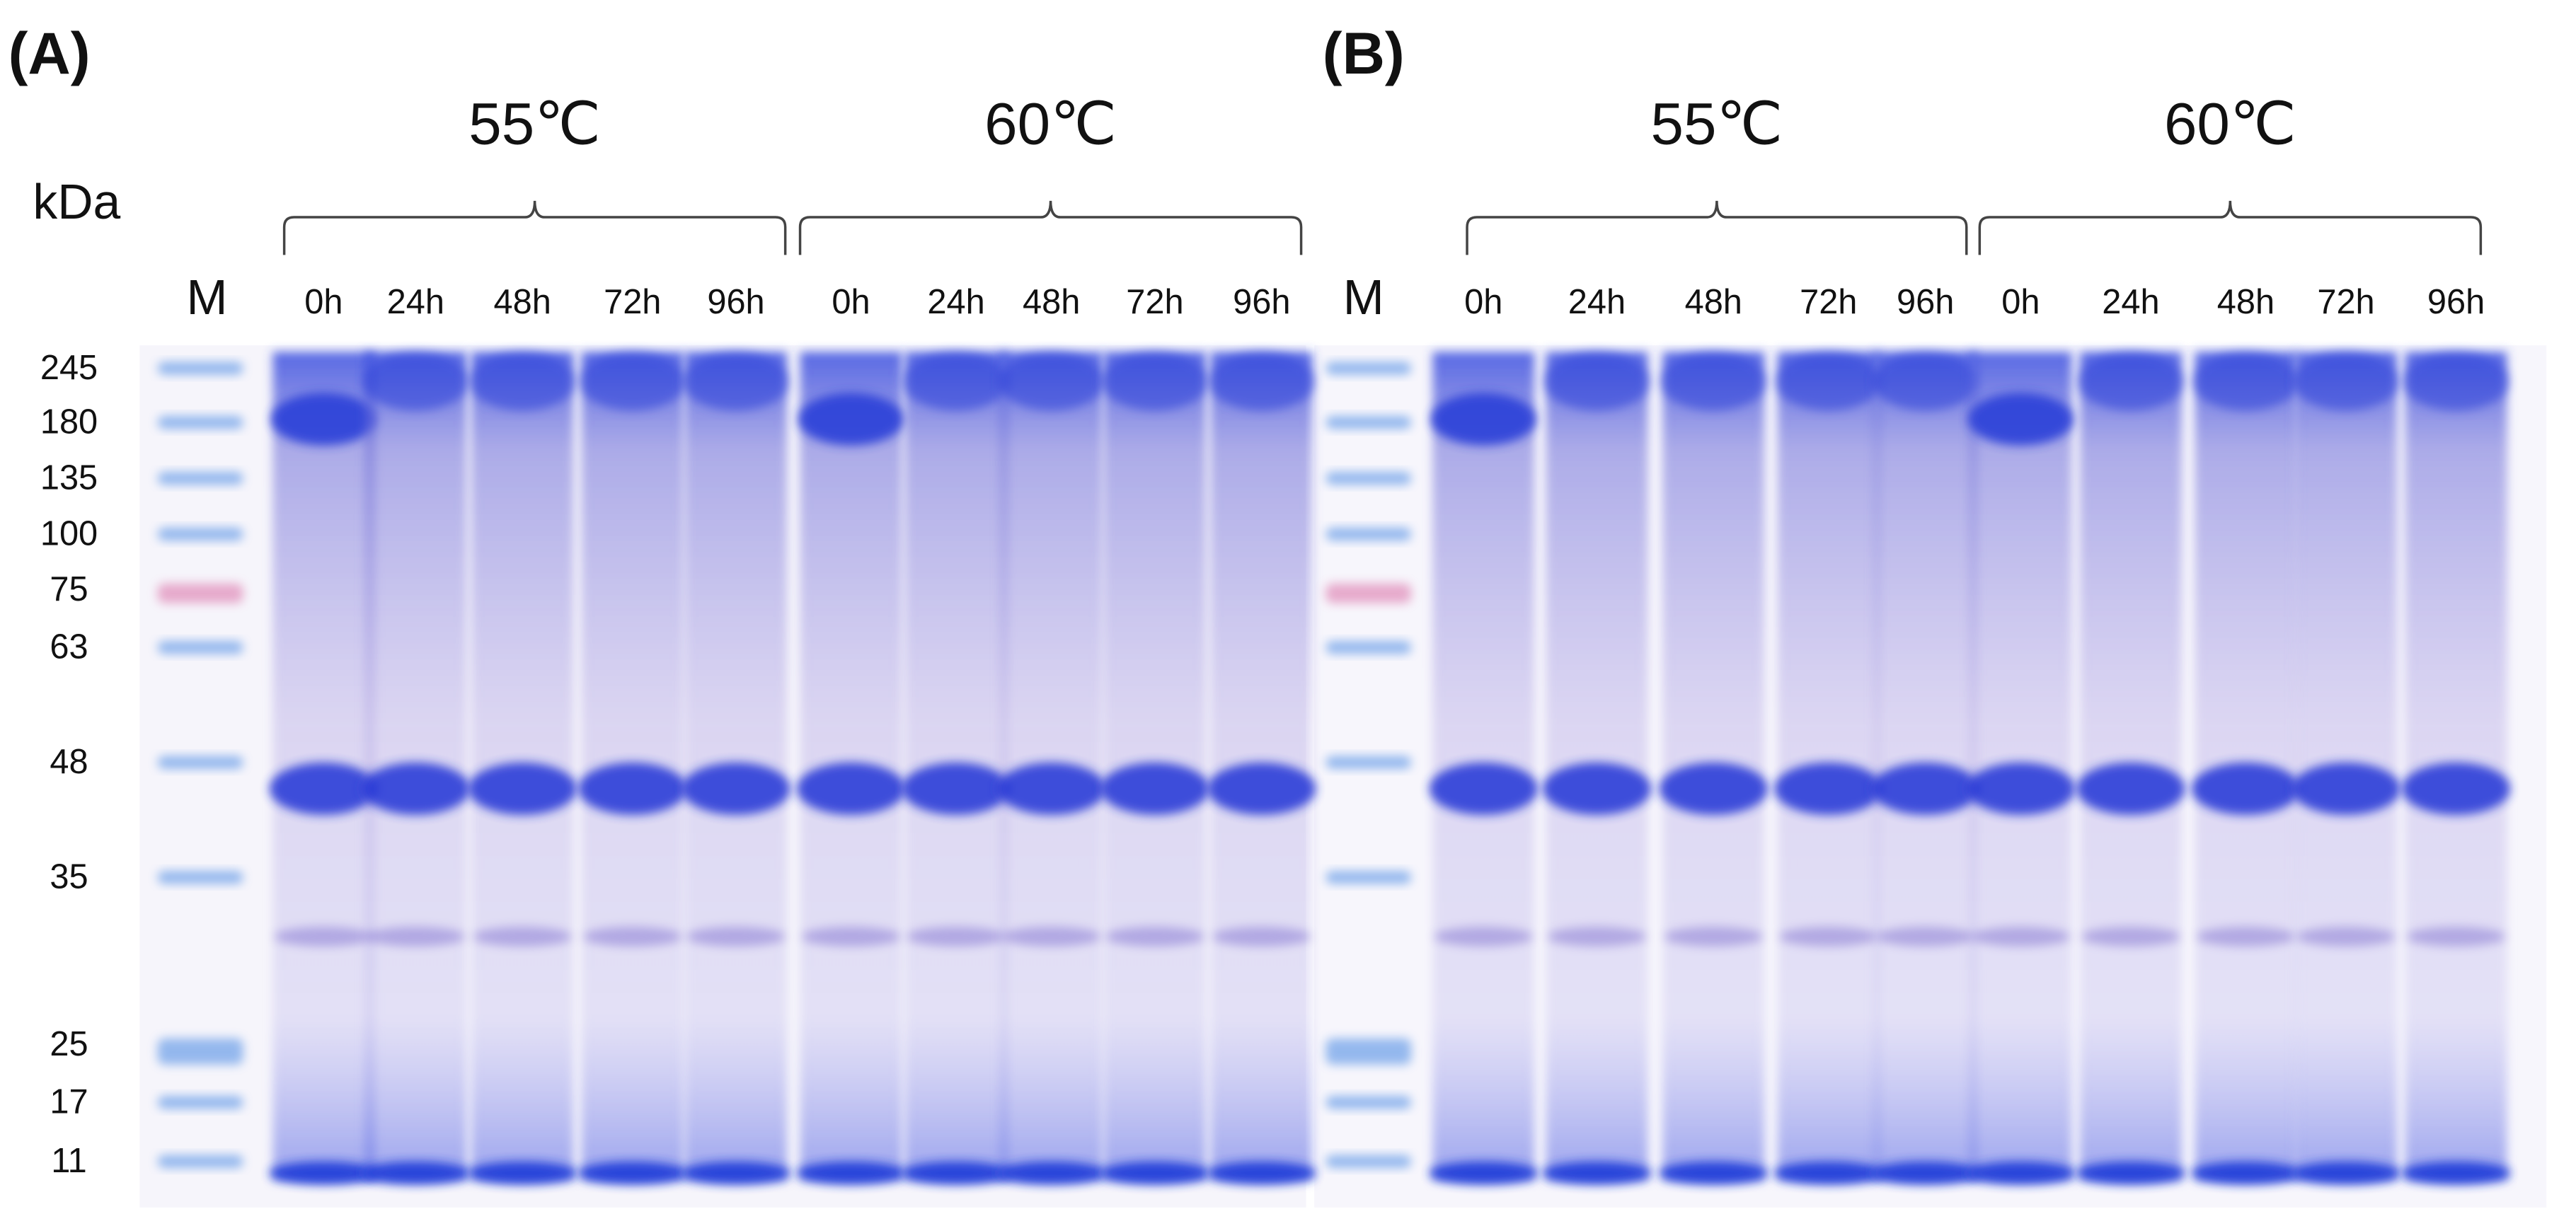 The image size is (2576, 1226). What do you see at coordinates (69, 477) in the screenshot?
I see `marker-size: 135` at bounding box center [69, 477].